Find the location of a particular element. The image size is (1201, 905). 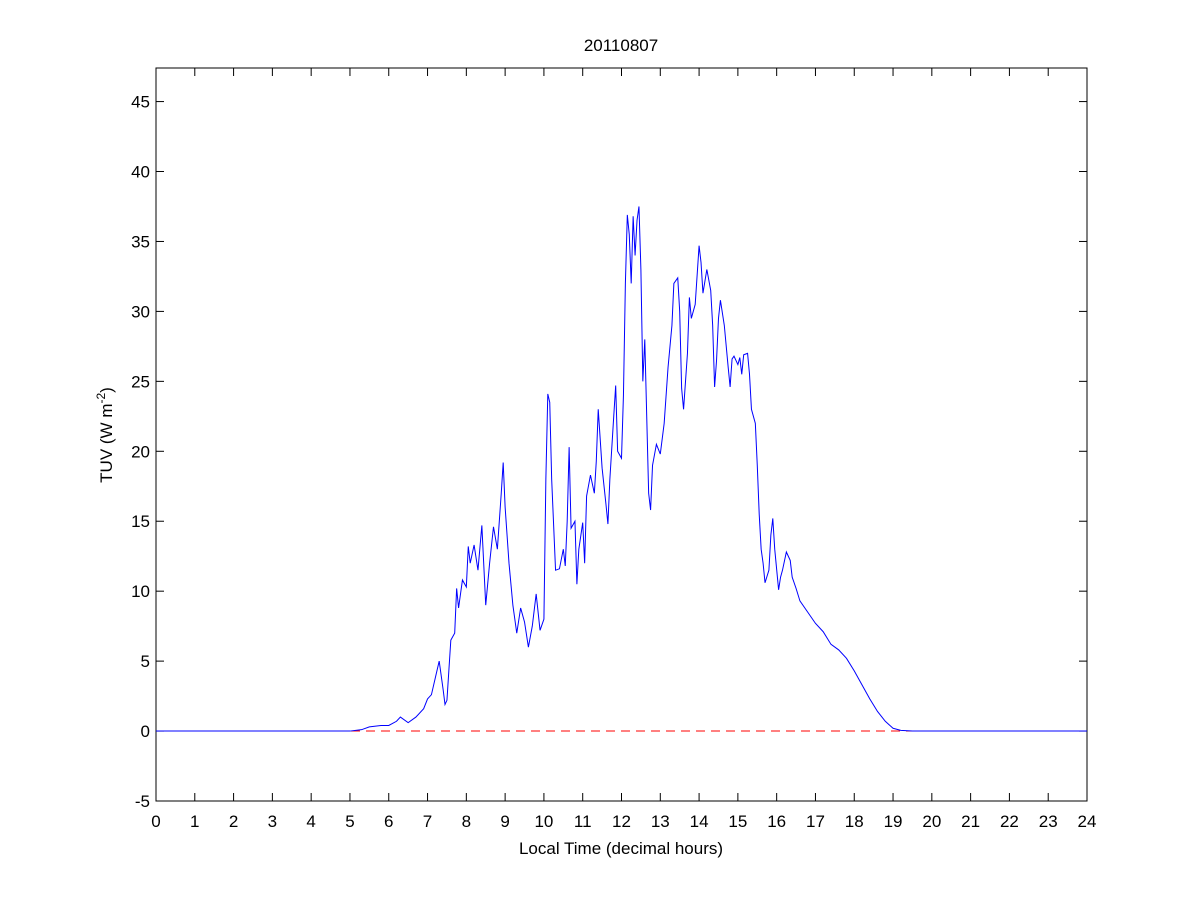

x-tick-label: 4 is located at coordinates (310, 821).